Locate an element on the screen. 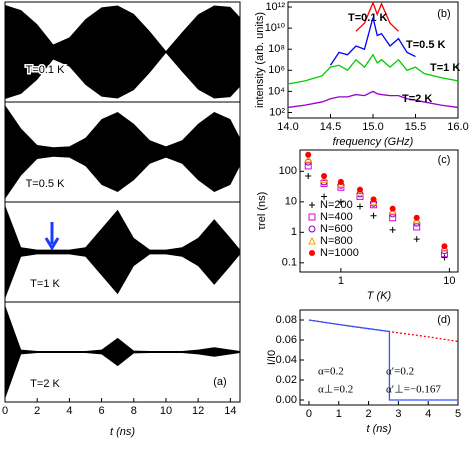  y-tick-label: 100 is located at coordinates (288, 171).